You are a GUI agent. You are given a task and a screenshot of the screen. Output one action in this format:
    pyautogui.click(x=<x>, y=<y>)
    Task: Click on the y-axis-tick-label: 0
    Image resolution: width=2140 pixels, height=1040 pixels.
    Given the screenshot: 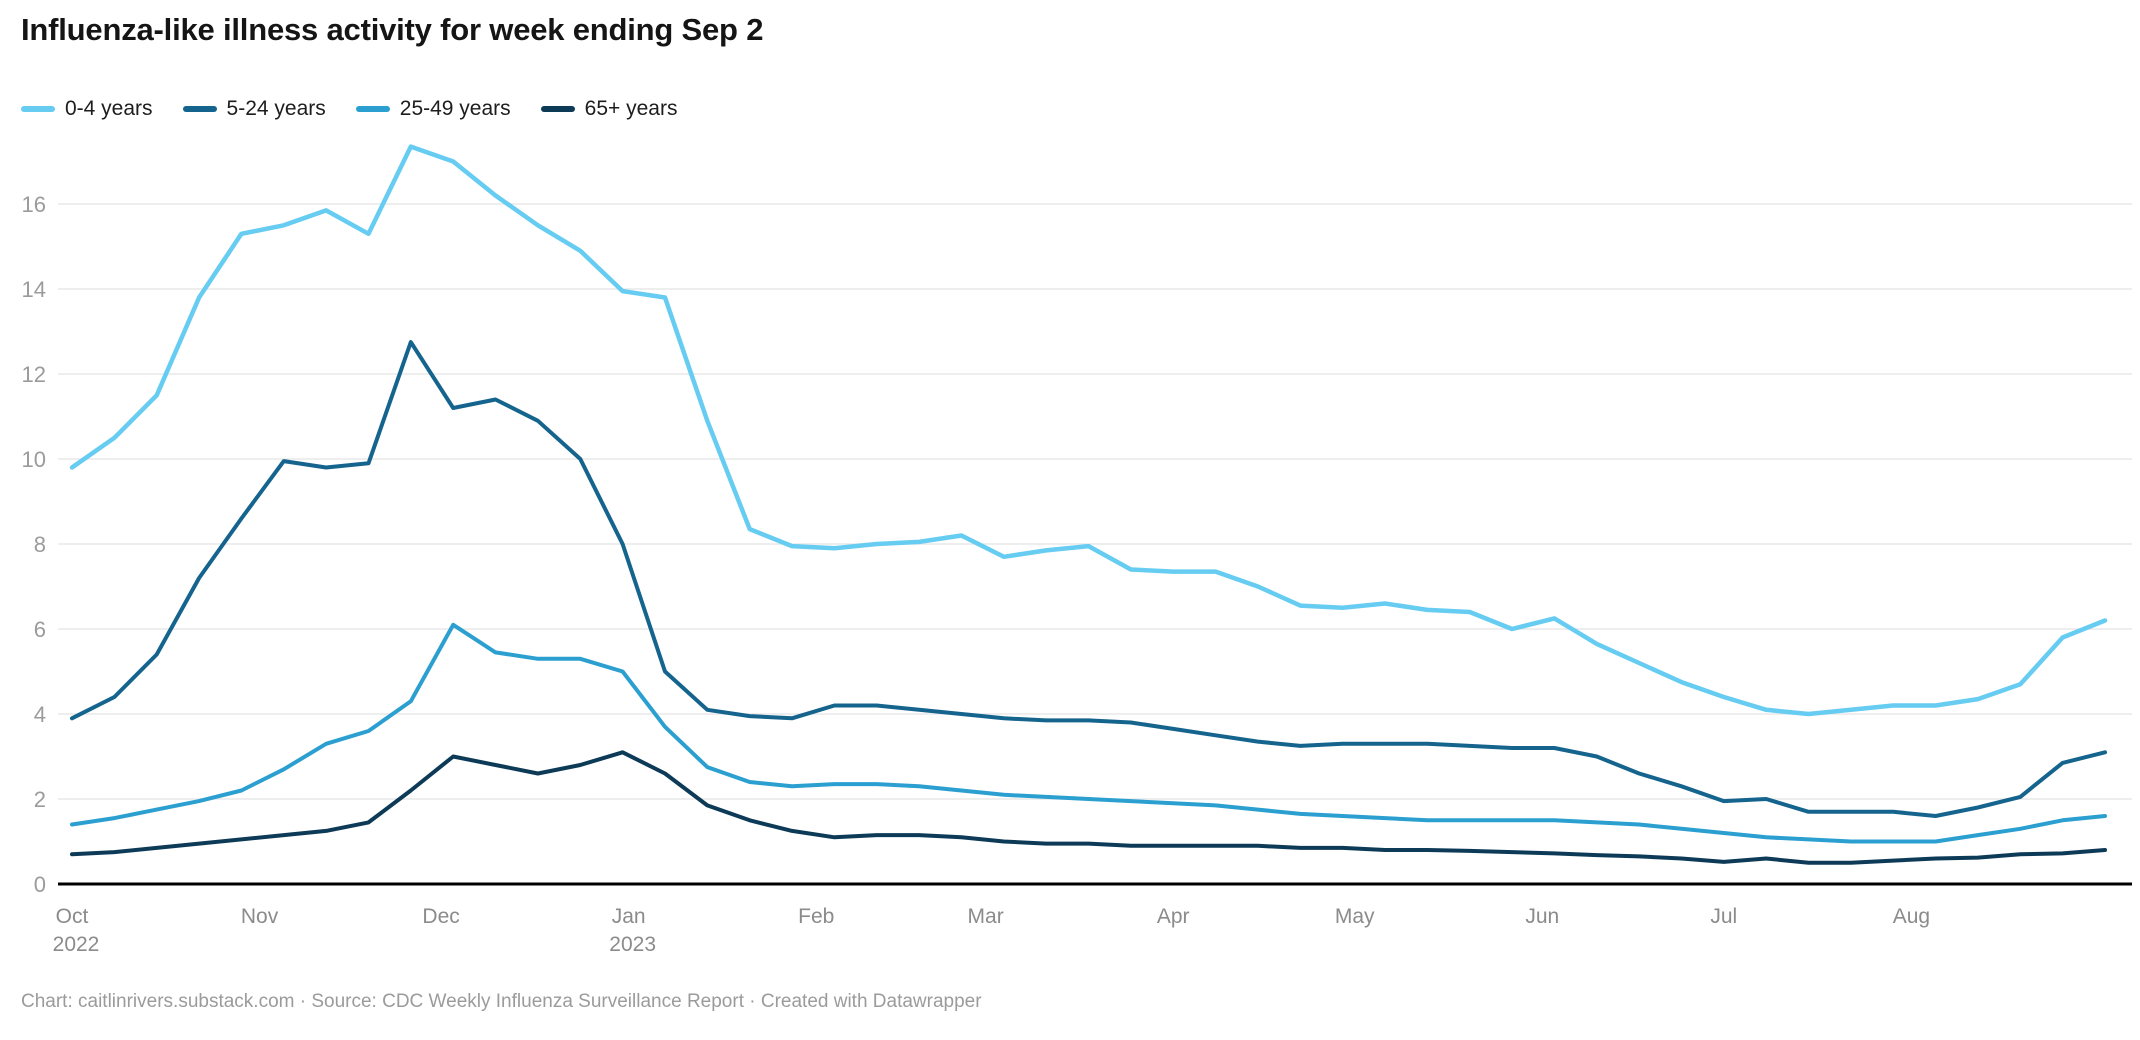 What is the action you would take?
    pyautogui.click(x=40, y=884)
    